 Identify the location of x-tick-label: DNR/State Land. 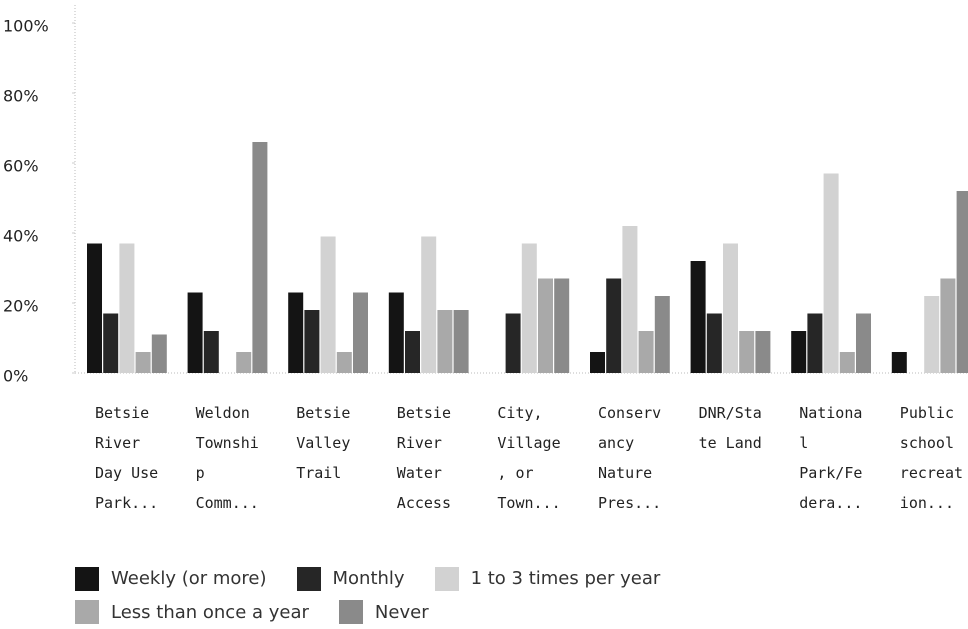
(730, 428).